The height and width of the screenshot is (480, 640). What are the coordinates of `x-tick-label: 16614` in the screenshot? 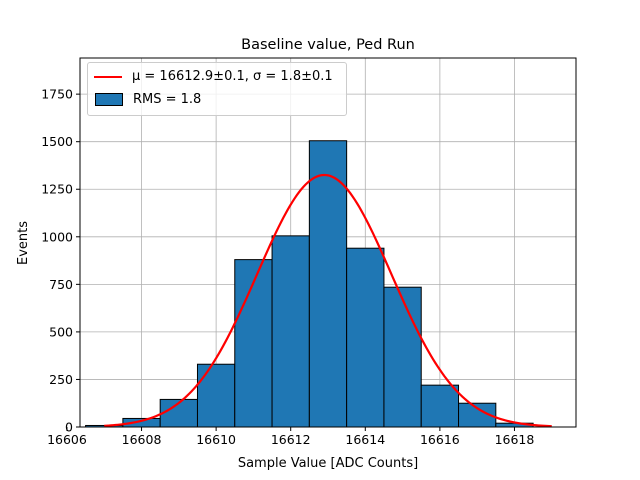 It's located at (365, 439).